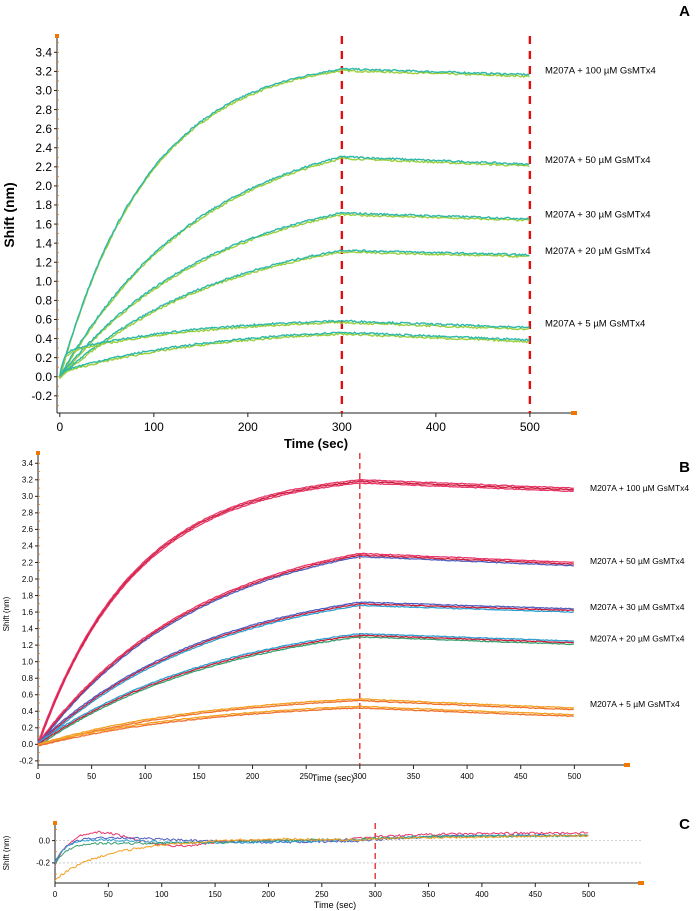 The height and width of the screenshot is (911, 700). Describe the element at coordinates (28, 463) in the screenshot. I see `y-tick-label: 3.4` at that location.